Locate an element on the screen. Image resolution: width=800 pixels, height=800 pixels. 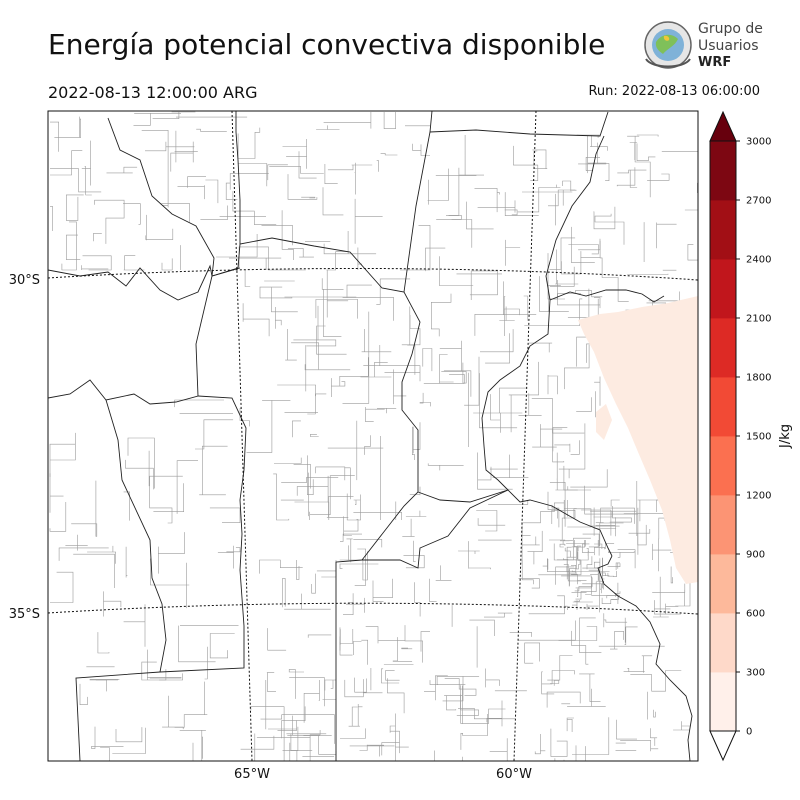
figure-title: Energía potencial convectiva disponible is located at coordinates (327, 44).